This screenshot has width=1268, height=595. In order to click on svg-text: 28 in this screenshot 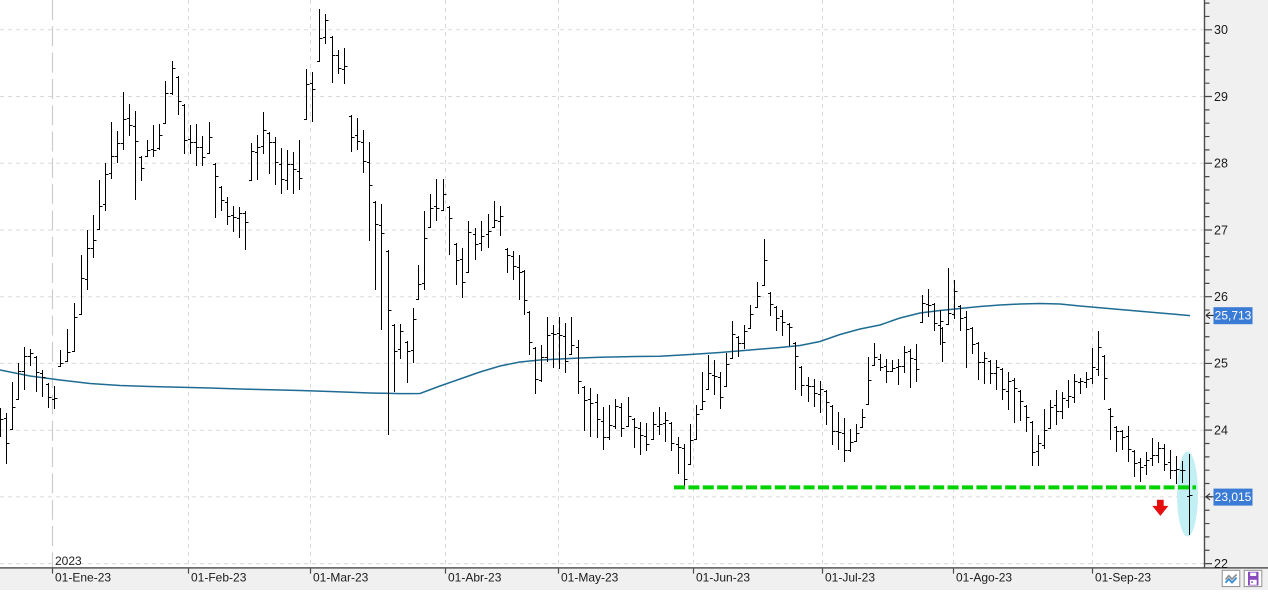, I will do `click(1221, 164)`.